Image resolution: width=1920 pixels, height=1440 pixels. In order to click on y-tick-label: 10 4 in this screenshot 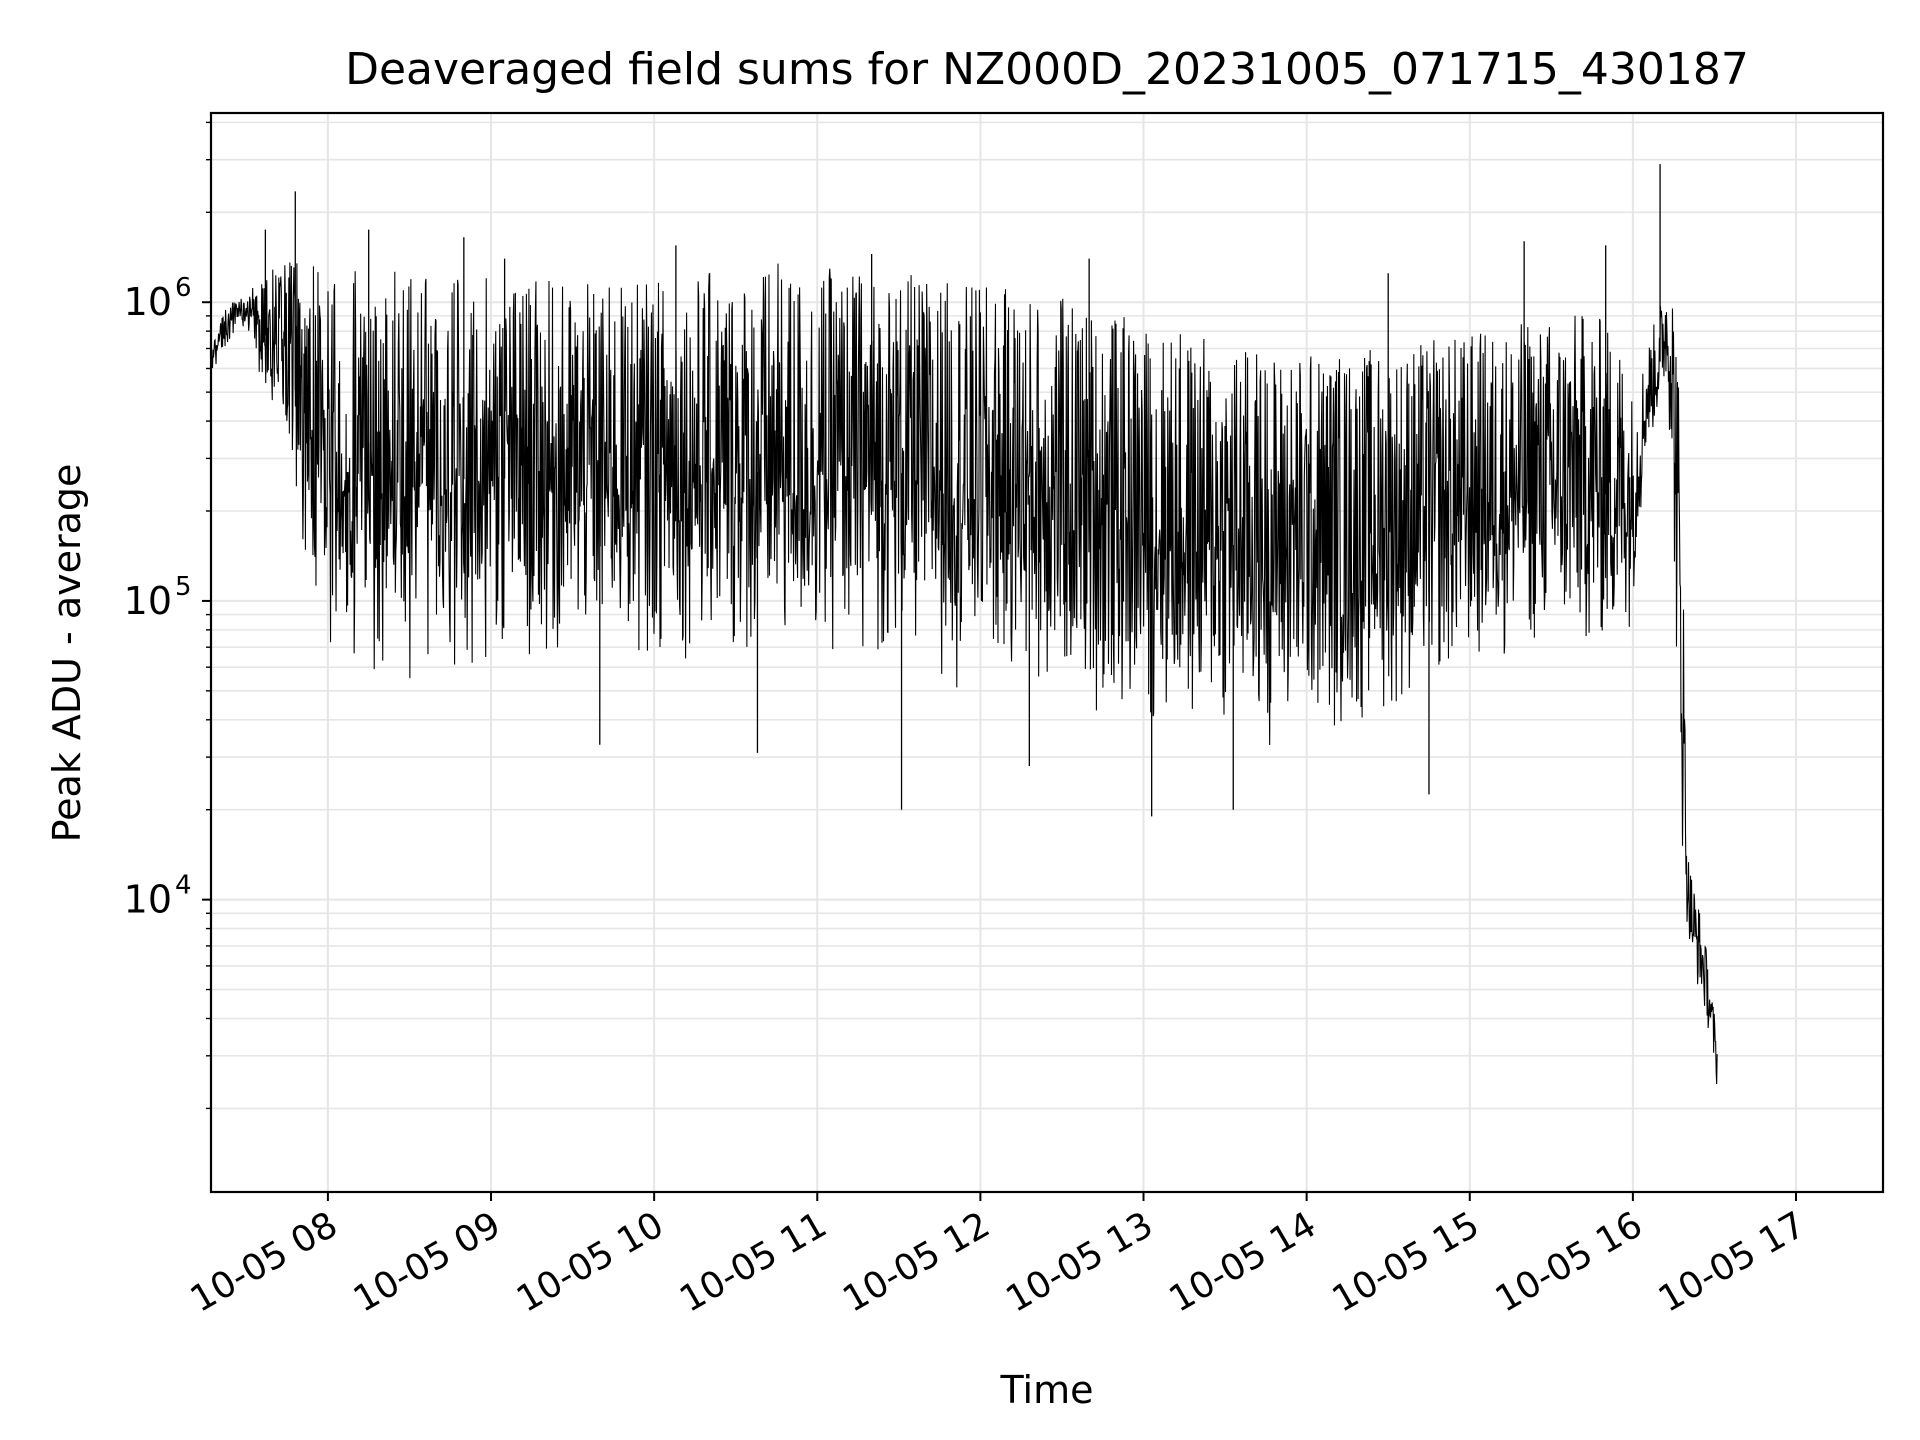, I will do `click(158, 896)`.